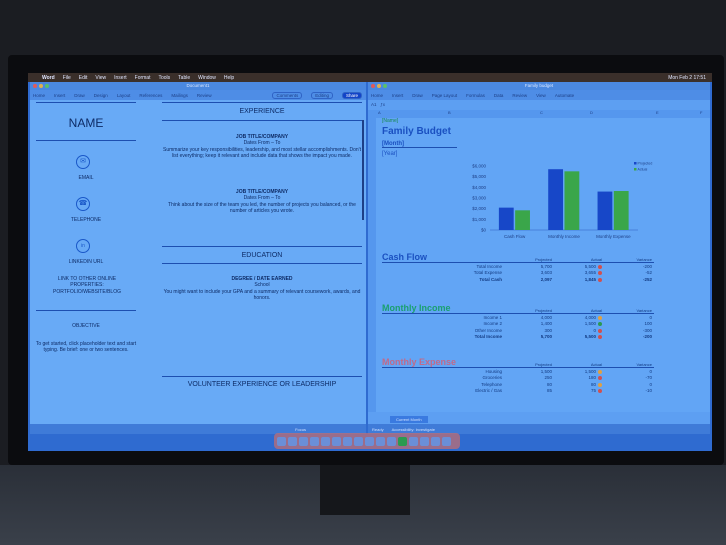 The height and width of the screenshot is (545, 726). I want to click on tab-layout: Layout, so click(123, 95).